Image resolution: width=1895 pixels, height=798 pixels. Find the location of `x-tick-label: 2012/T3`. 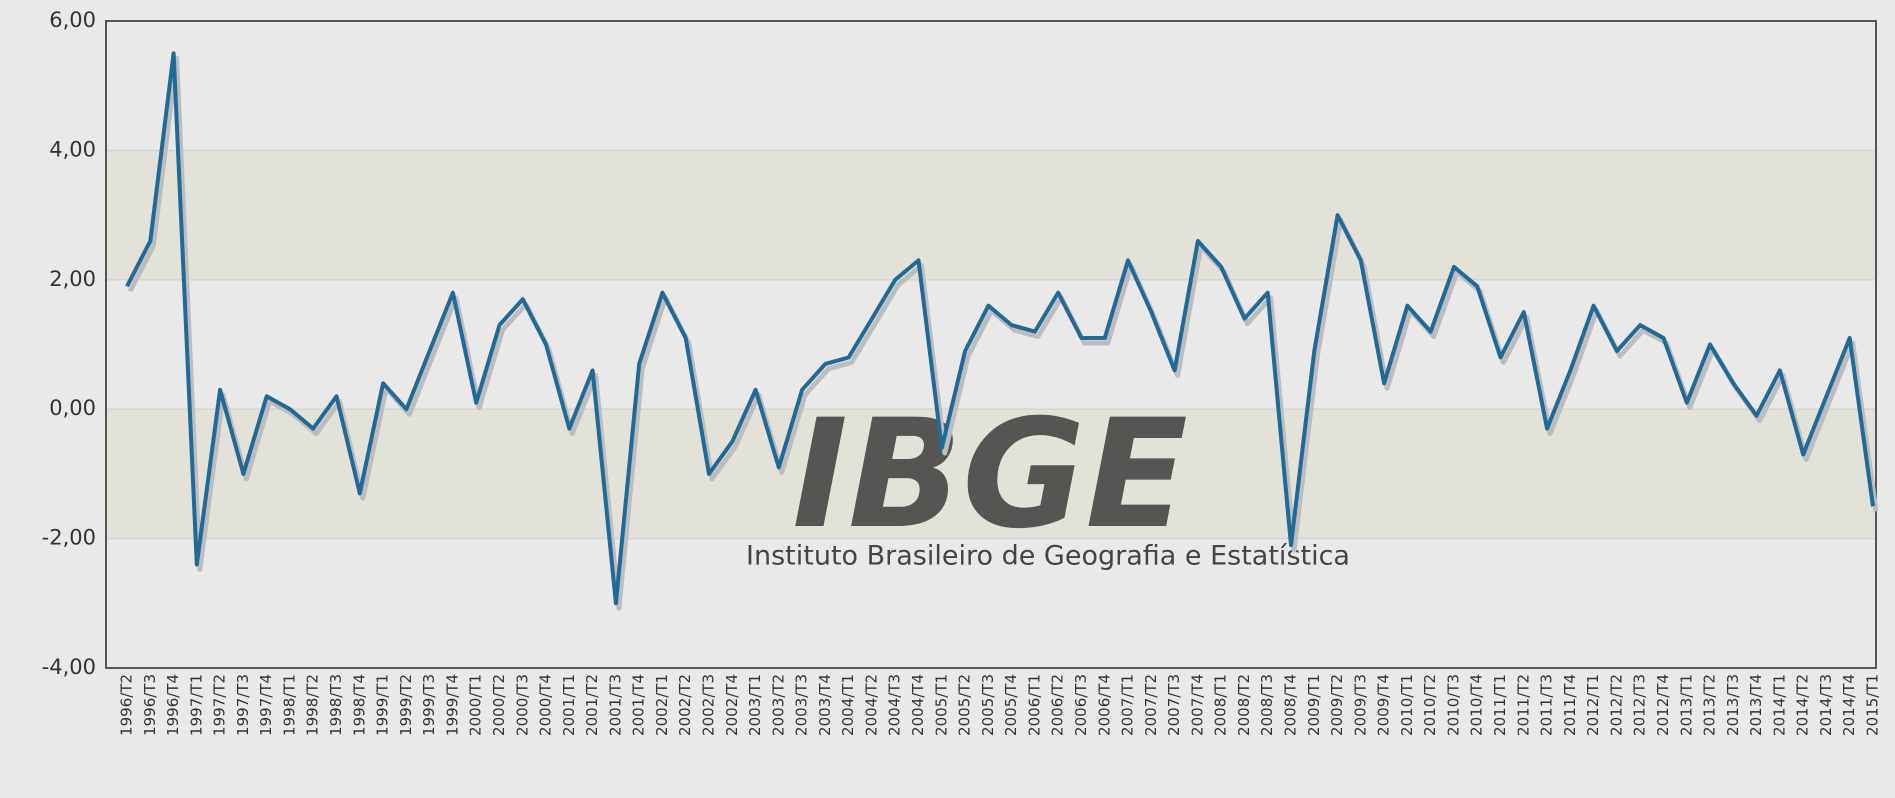

x-tick-label: 2012/T3 is located at coordinates (1640, 705).